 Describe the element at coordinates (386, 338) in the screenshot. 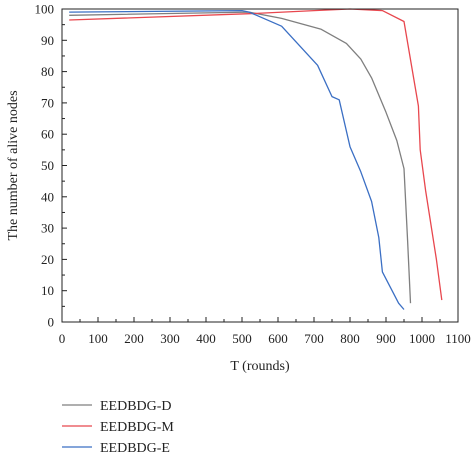

I see `x-tick-label: 900` at that location.